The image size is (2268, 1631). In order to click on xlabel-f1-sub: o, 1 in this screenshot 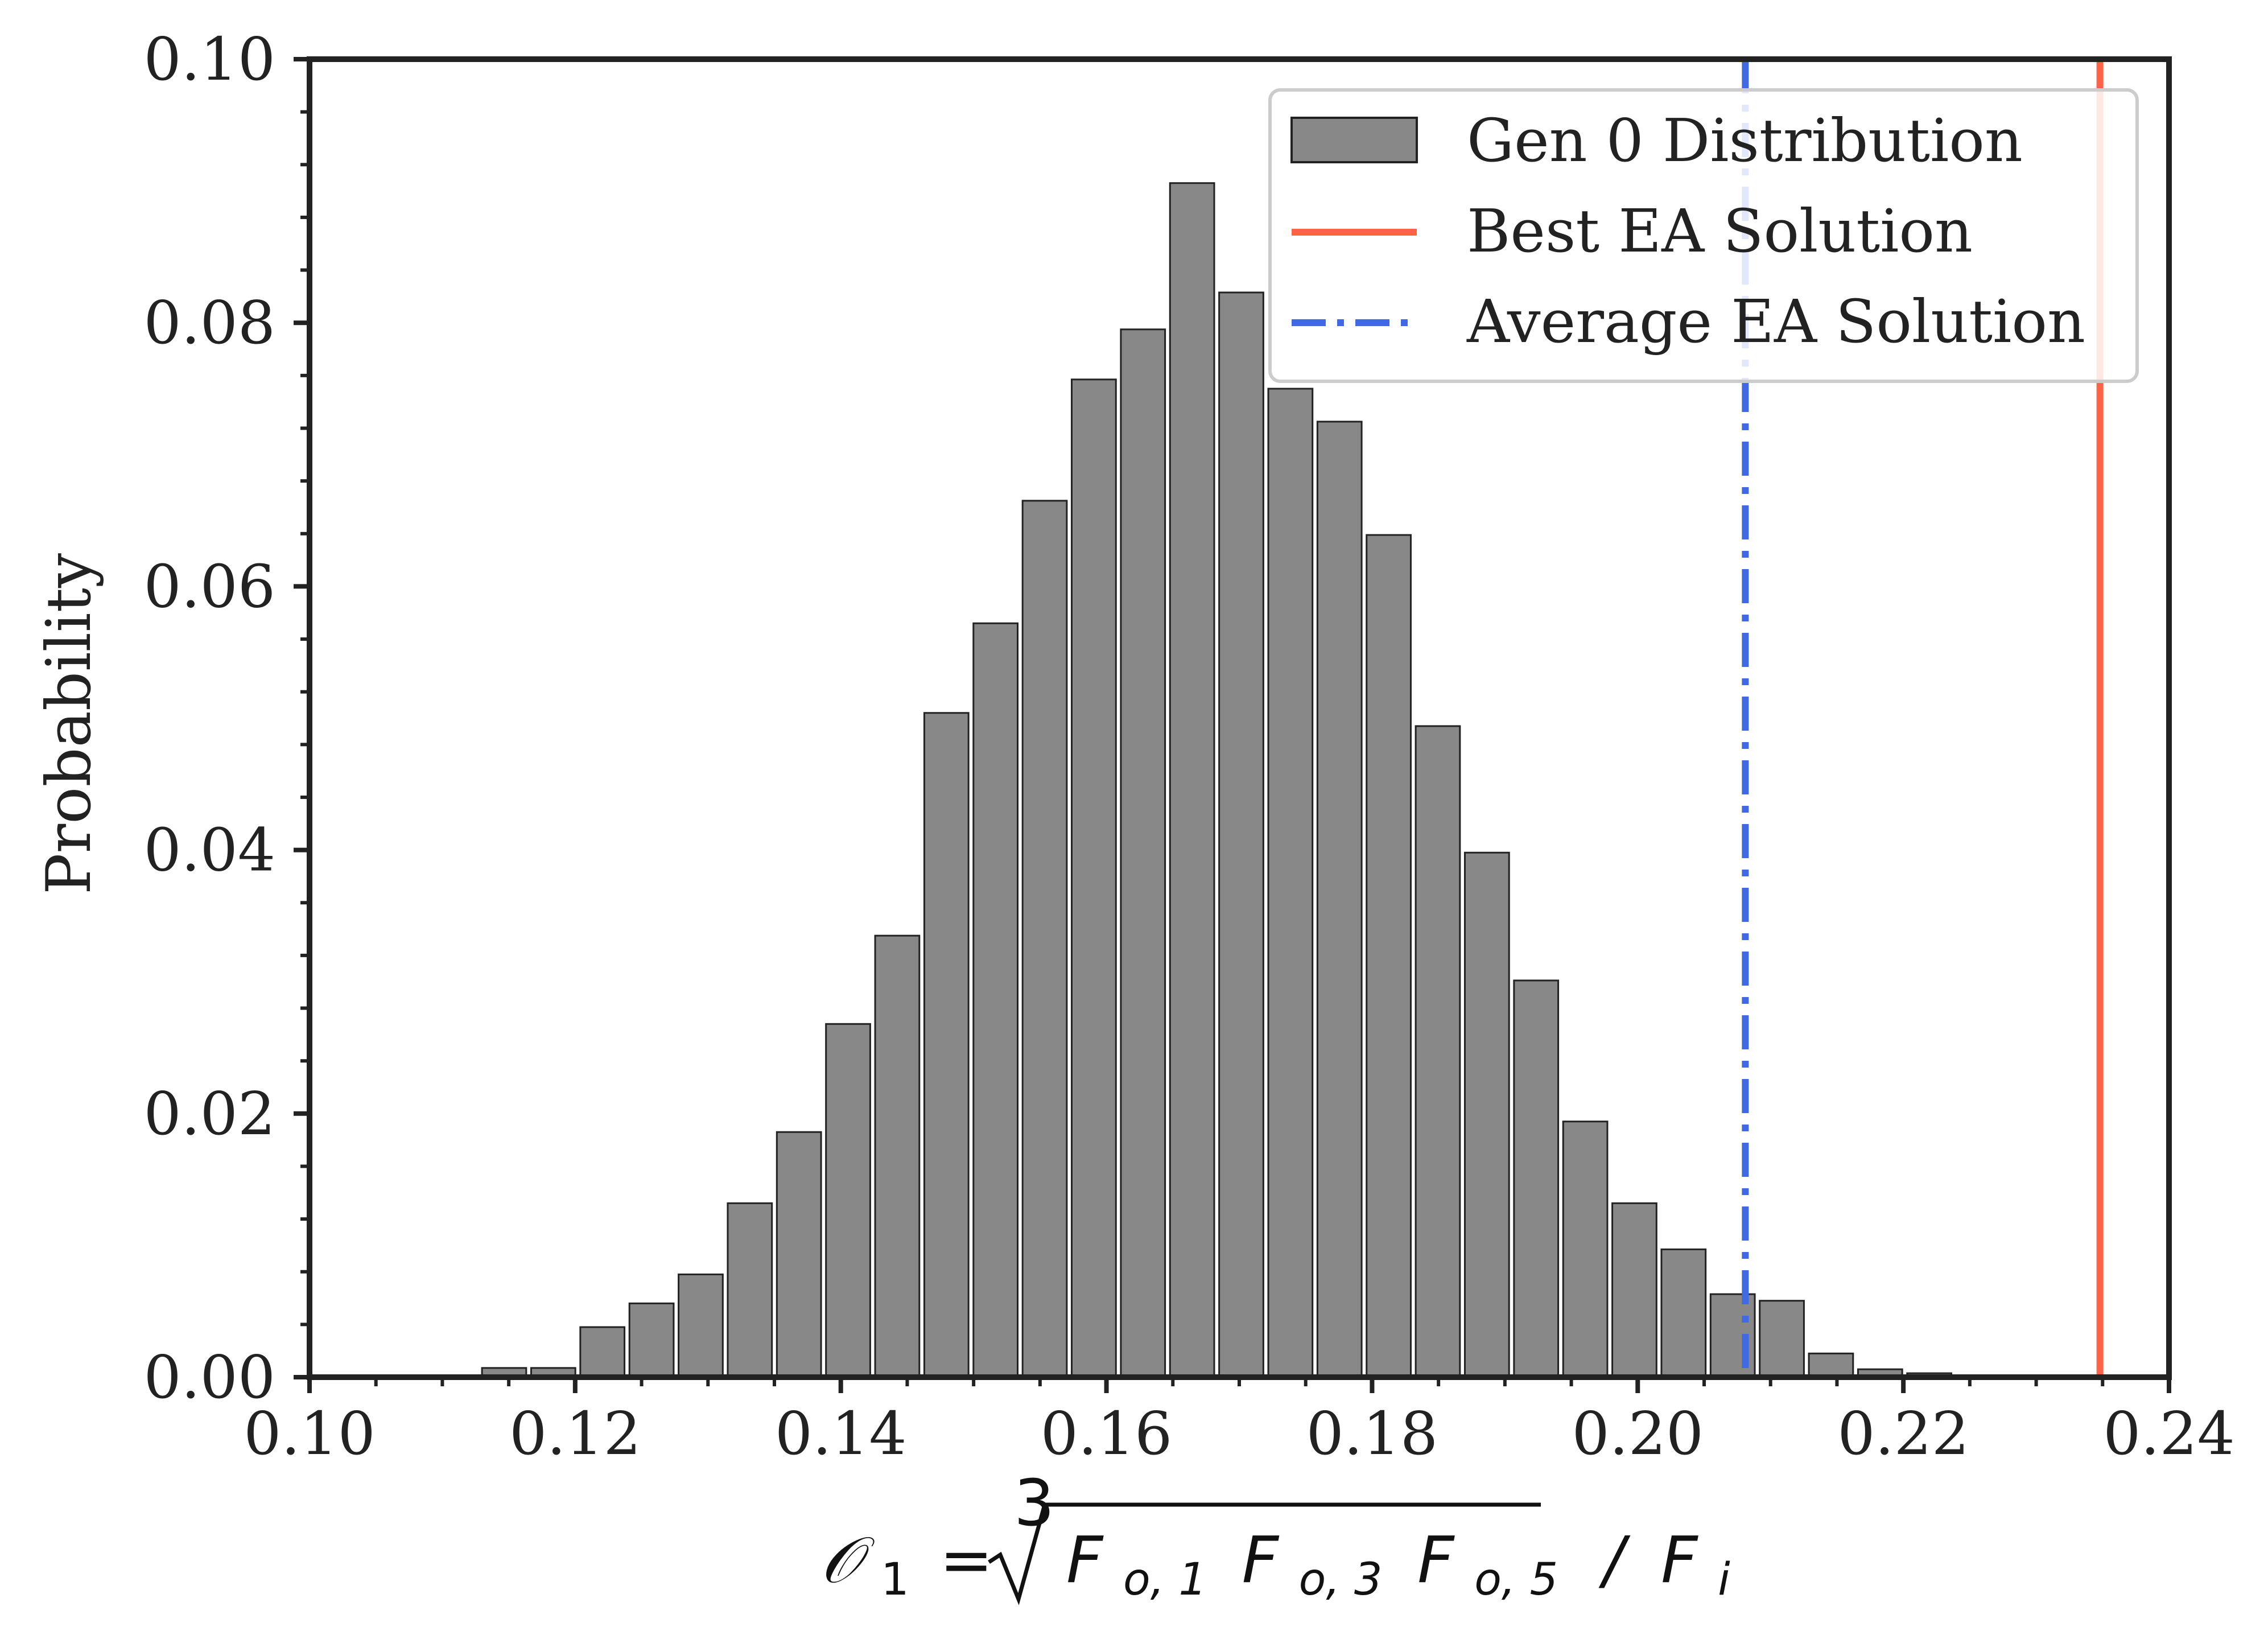, I will do `click(1165, 1579)`.